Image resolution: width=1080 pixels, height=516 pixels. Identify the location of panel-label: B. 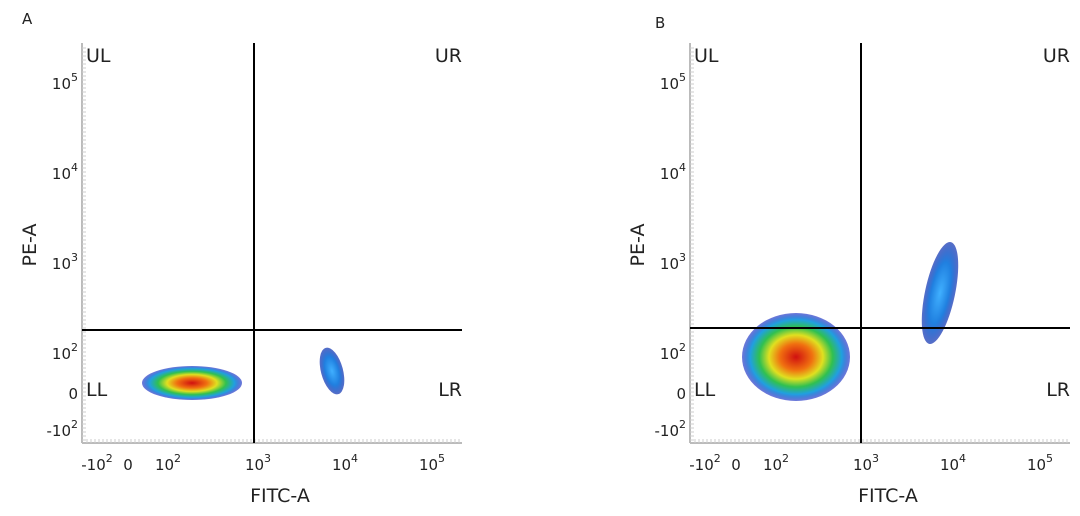
(660, 23).